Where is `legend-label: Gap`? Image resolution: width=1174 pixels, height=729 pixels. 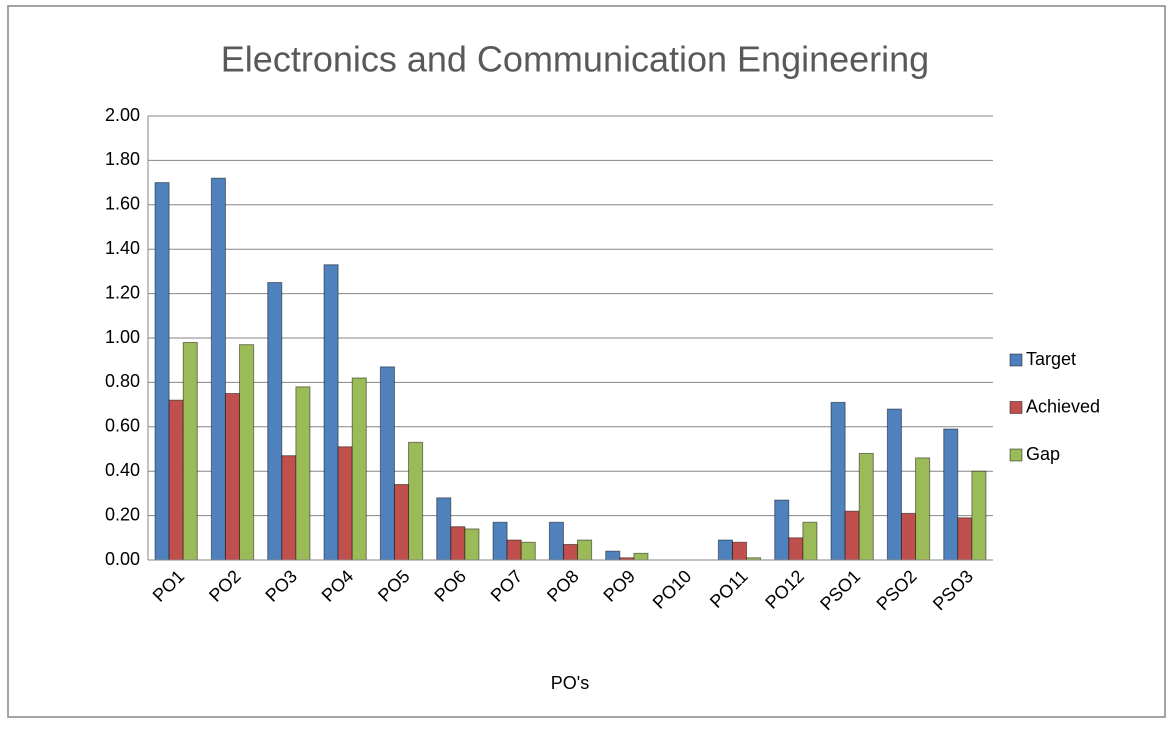 legend-label: Gap is located at coordinates (1043, 454).